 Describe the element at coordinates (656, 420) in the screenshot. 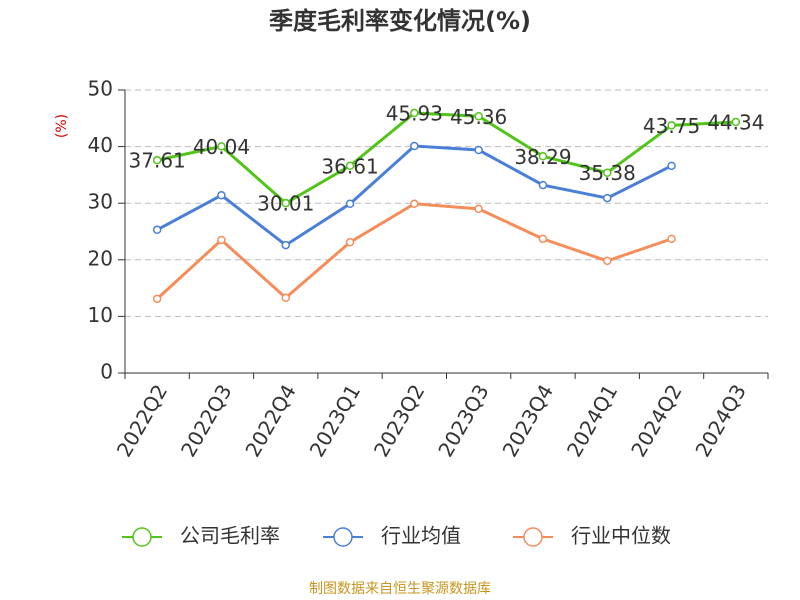

I see `x-tick-label: 2024Q2` at that location.